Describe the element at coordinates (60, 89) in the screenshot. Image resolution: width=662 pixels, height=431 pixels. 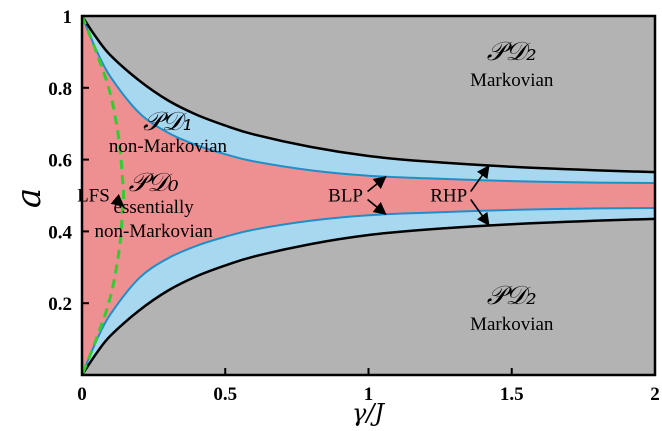
I see `y-tick-label: 0.8` at that location.